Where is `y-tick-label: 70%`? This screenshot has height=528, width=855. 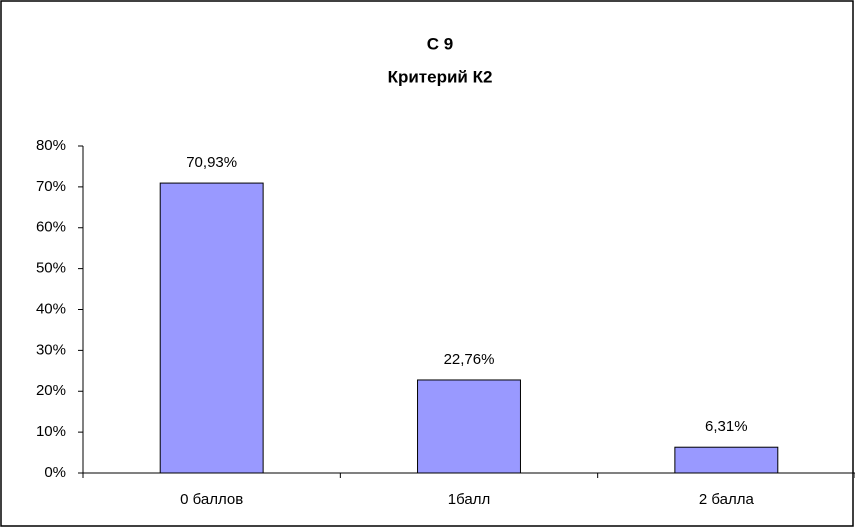
y-tick-label: 70% is located at coordinates (51, 186).